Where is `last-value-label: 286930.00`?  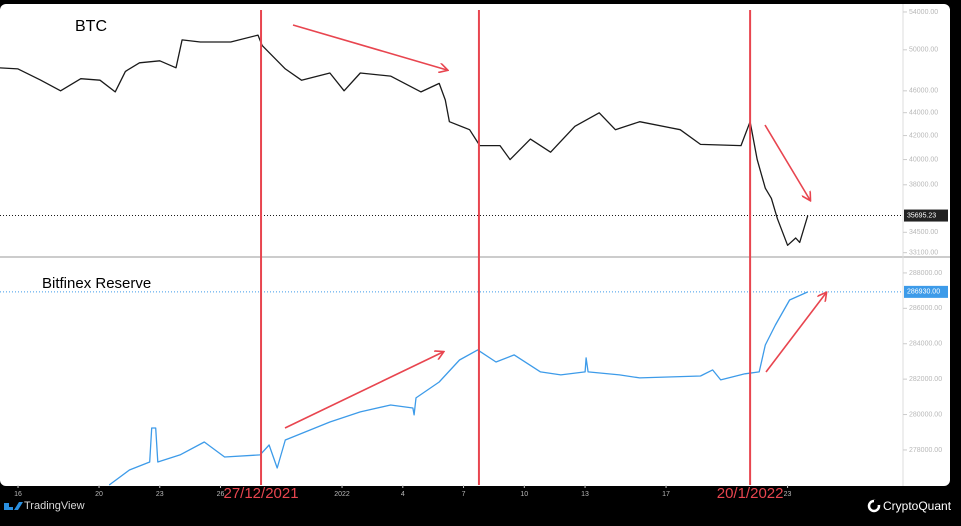 last-value-label: 286930.00 is located at coordinates (923, 292).